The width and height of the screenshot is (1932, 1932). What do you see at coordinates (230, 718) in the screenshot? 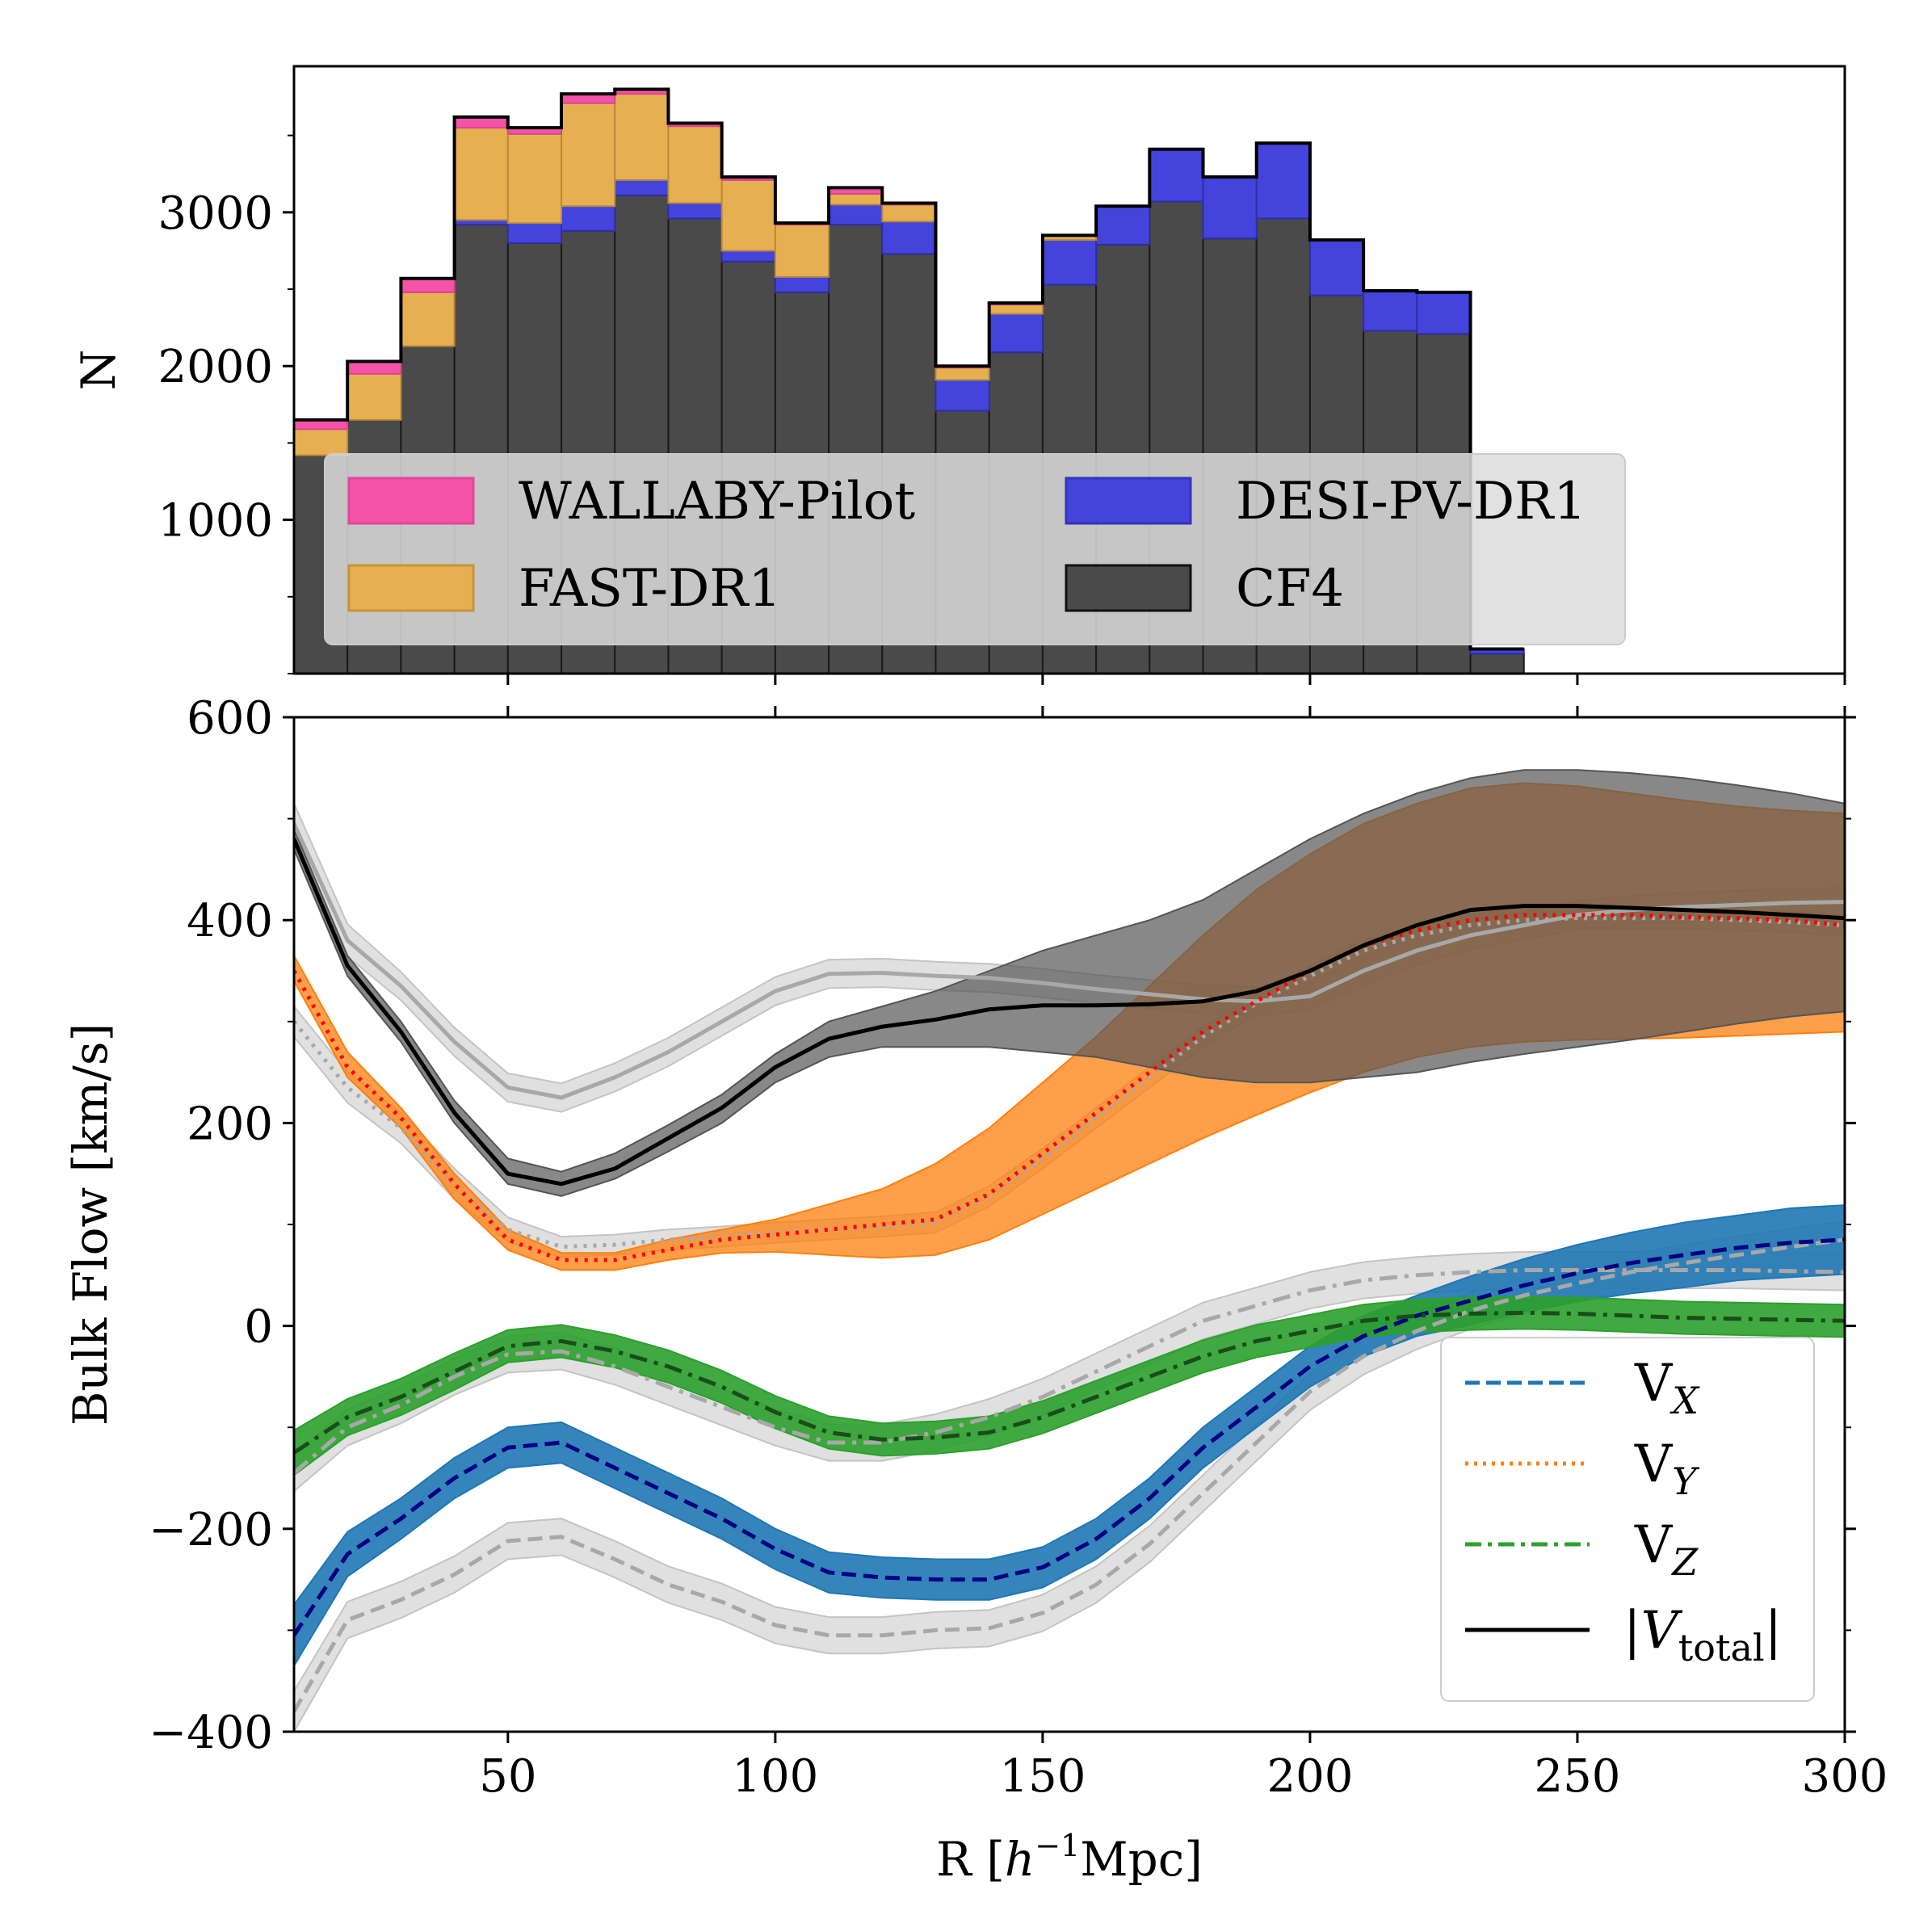
I see `bulk-flow-y-tick-label-5: 600` at bounding box center [230, 718].